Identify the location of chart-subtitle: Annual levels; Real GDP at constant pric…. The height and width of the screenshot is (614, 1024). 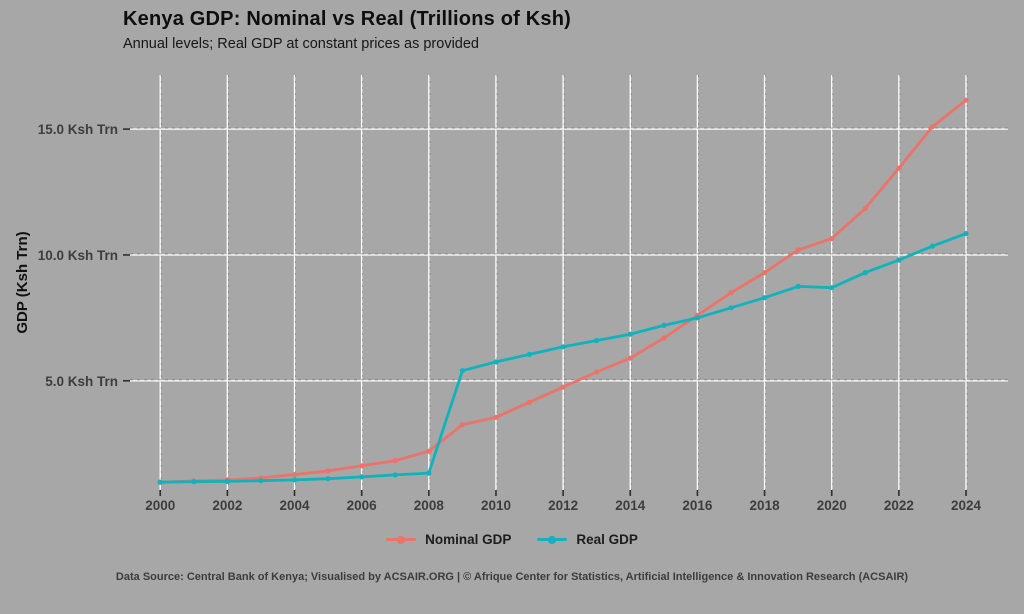
(301, 44).